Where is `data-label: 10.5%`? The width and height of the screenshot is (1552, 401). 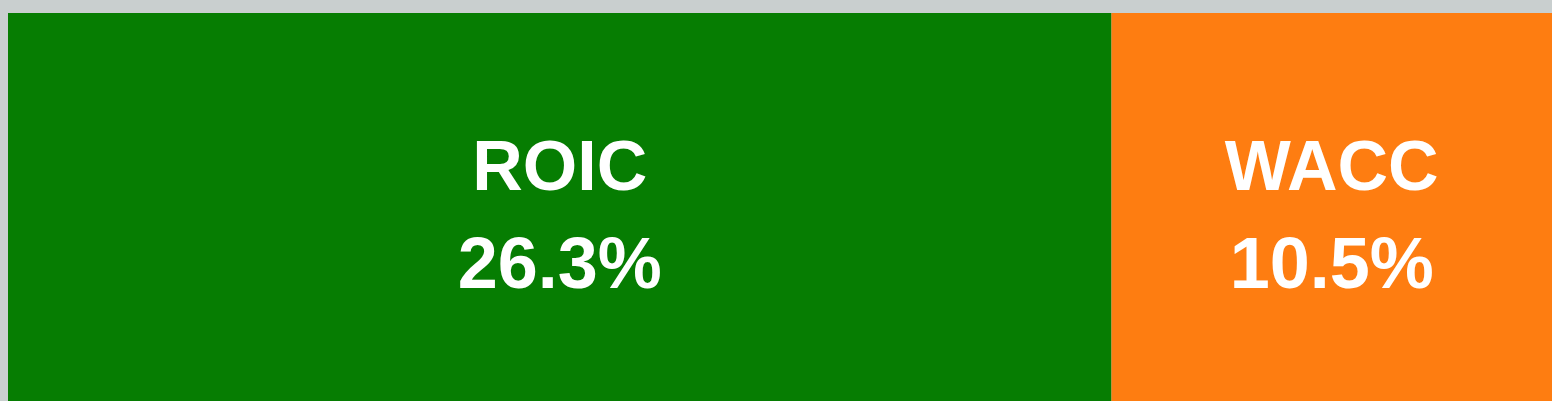
data-label: 10.5% is located at coordinates (1331, 263).